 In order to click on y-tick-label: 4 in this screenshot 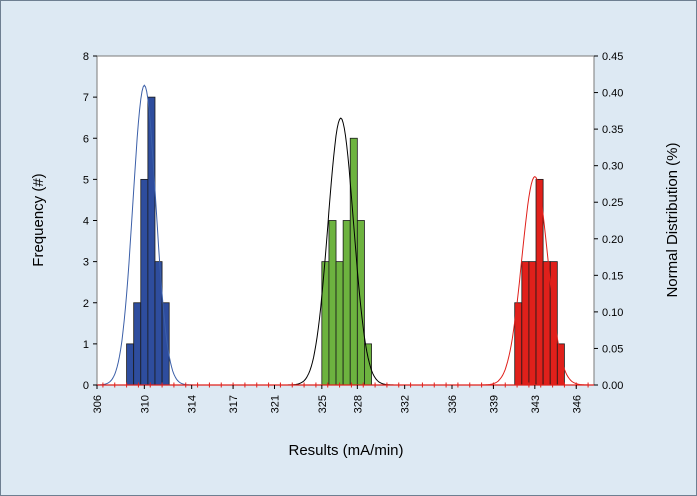, I will do `click(86, 222)`.